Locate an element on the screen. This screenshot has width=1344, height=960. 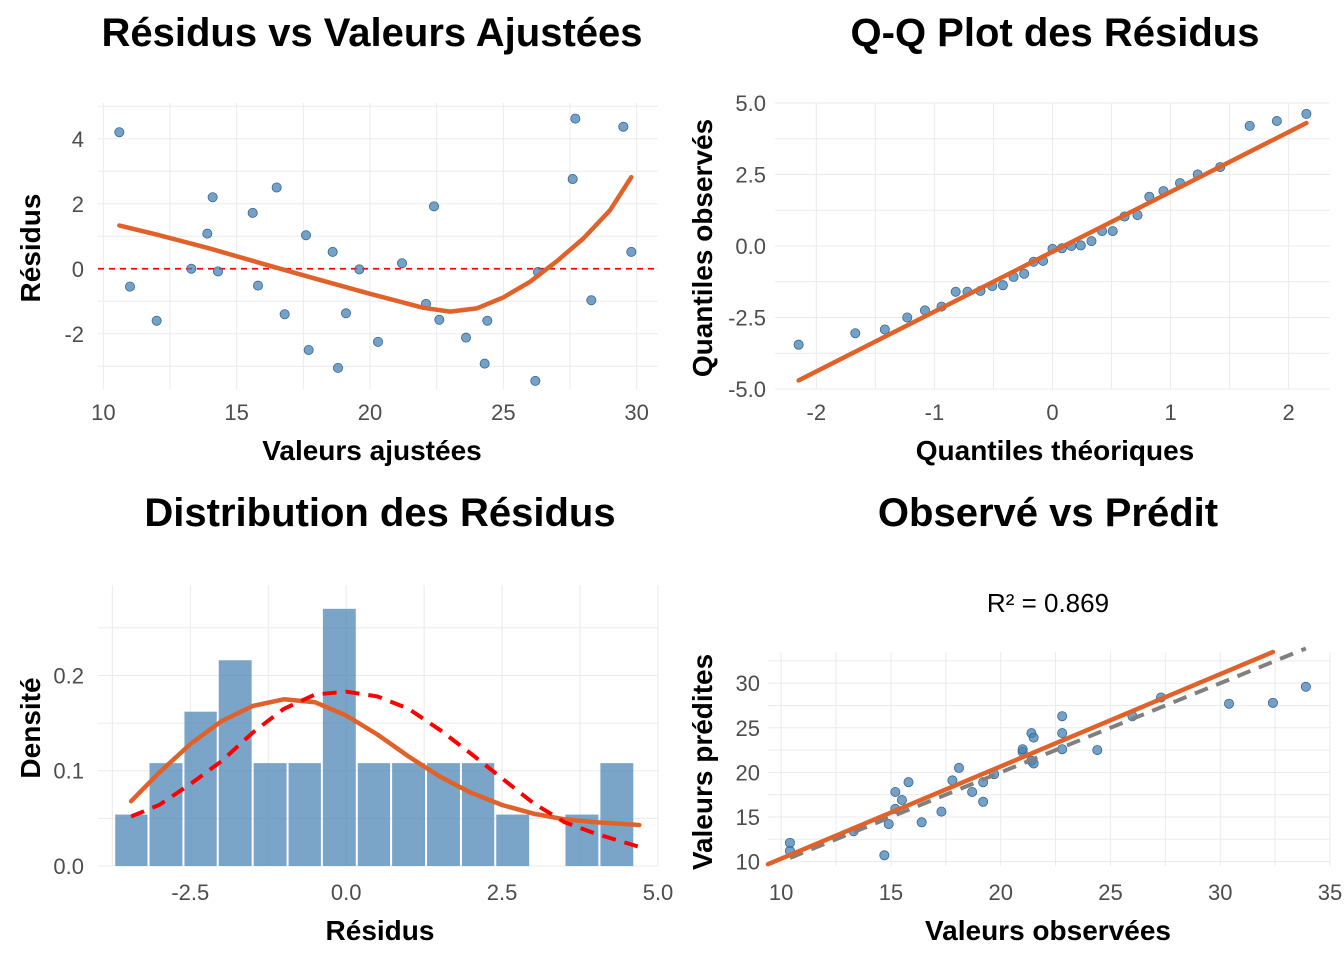
x-tick-label: 1 is located at coordinates (1170, 412).